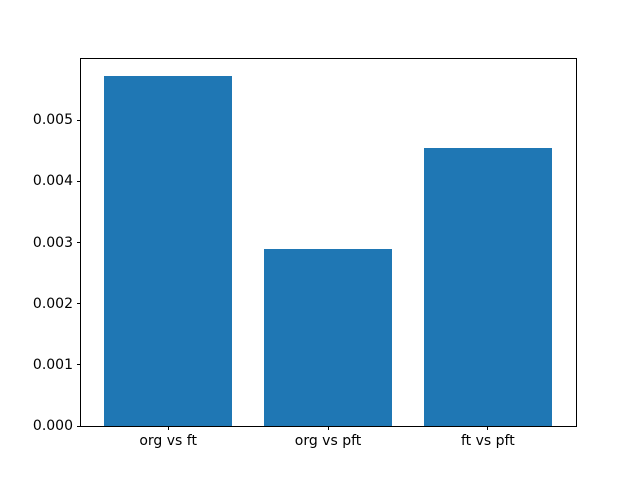 The height and width of the screenshot is (480, 640). What do you see at coordinates (52, 181) in the screenshot?
I see `y-tick-label: 0.004` at bounding box center [52, 181].